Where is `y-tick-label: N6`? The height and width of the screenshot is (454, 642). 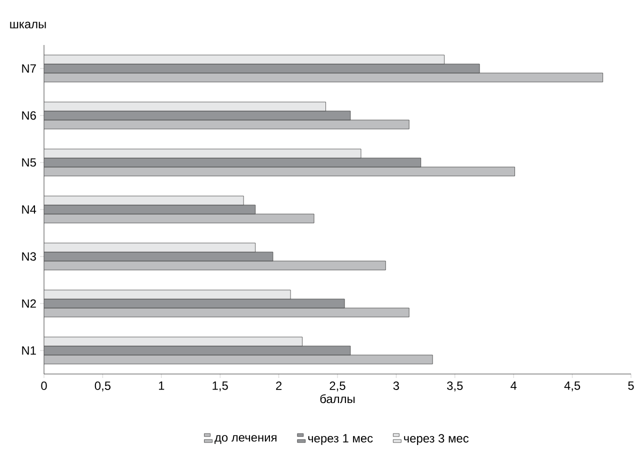 y-tick-label: N6 is located at coordinates (29, 115).